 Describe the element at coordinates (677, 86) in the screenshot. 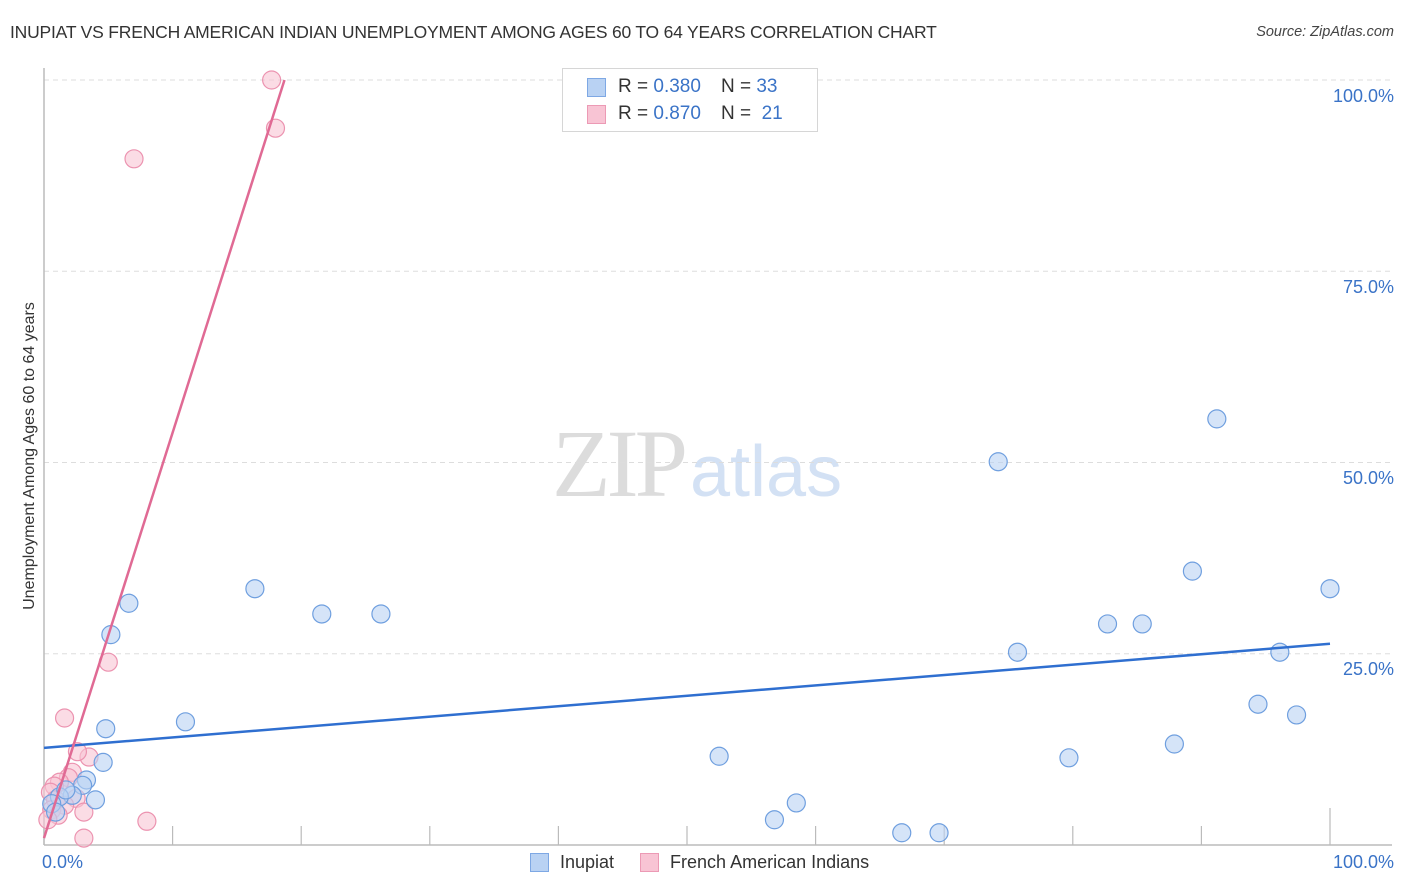

I see `r-value: 0.380` at that location.